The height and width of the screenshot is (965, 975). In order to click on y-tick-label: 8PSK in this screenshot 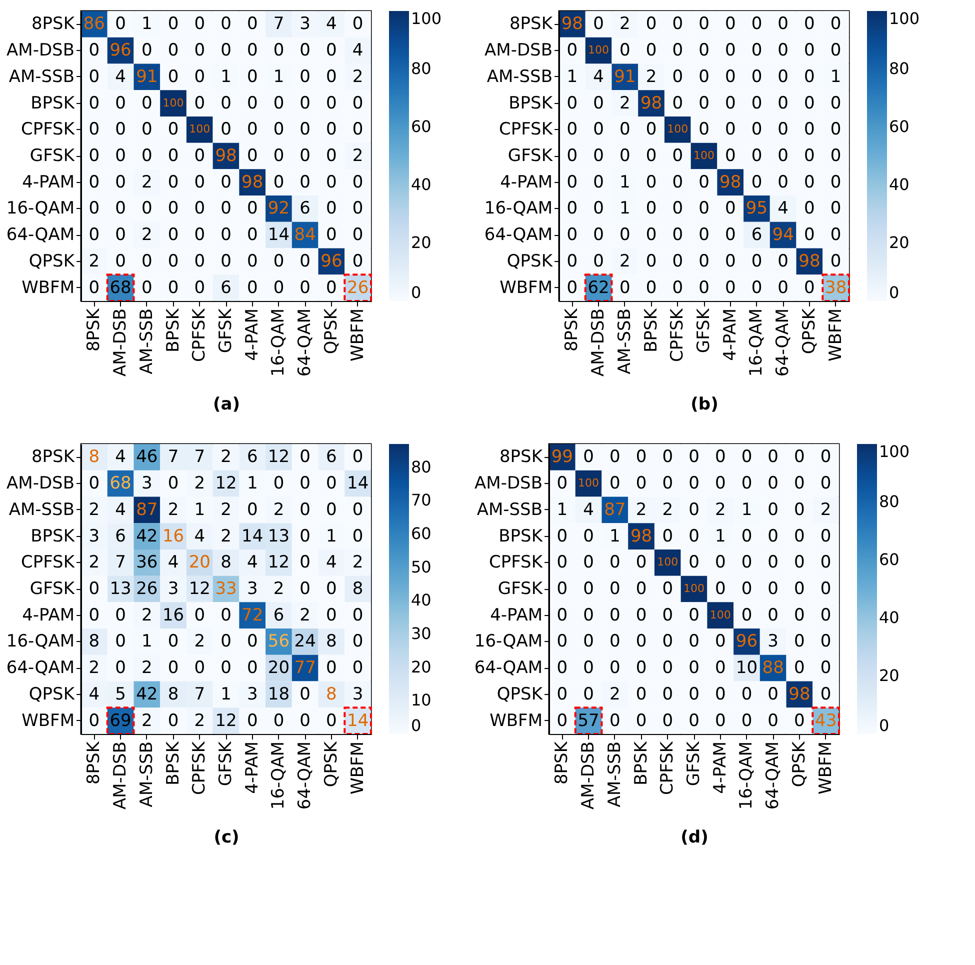, I will do `click(53, 24)`.